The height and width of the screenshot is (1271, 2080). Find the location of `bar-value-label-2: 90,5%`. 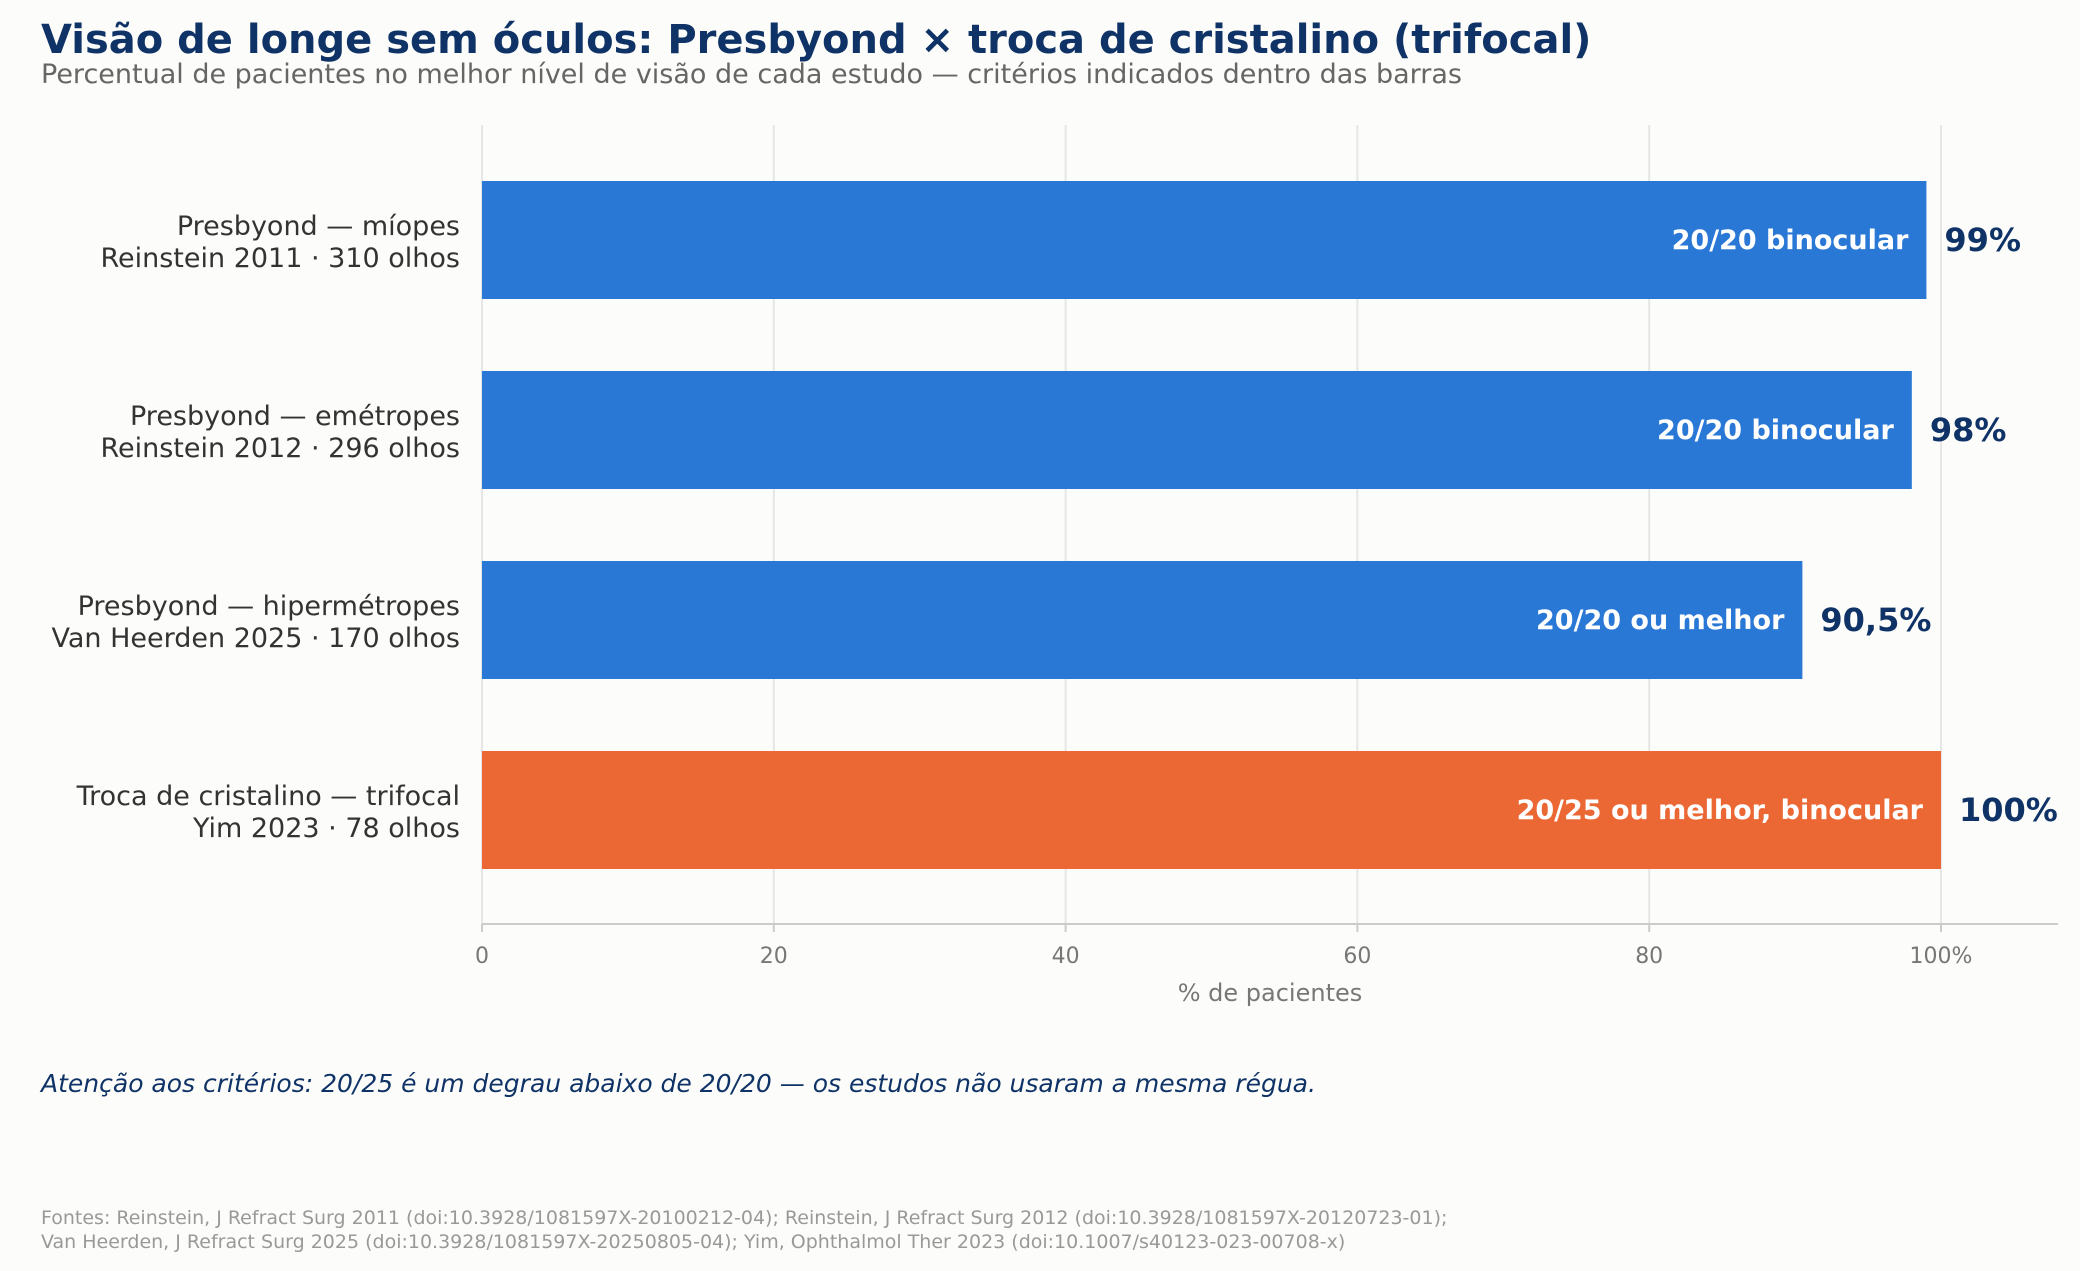

bar-value-label-2: 90,5% is located at coordinates (1875, 620).